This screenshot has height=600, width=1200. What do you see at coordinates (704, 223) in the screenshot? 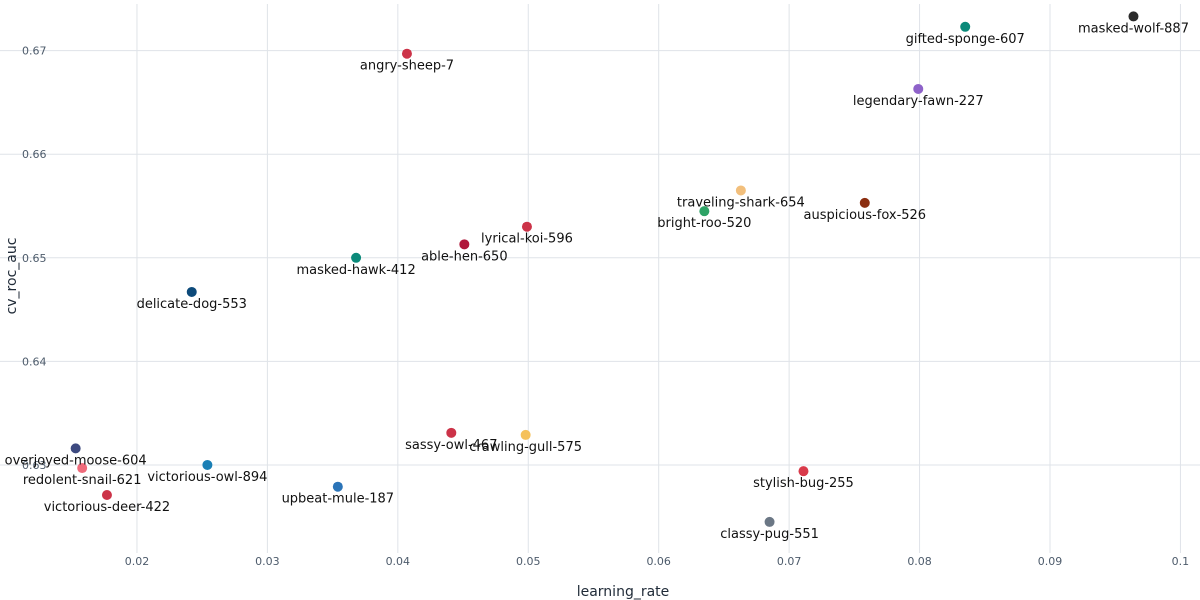
I see `point-label: bright-roo-520` at bounding box center [704, 223].